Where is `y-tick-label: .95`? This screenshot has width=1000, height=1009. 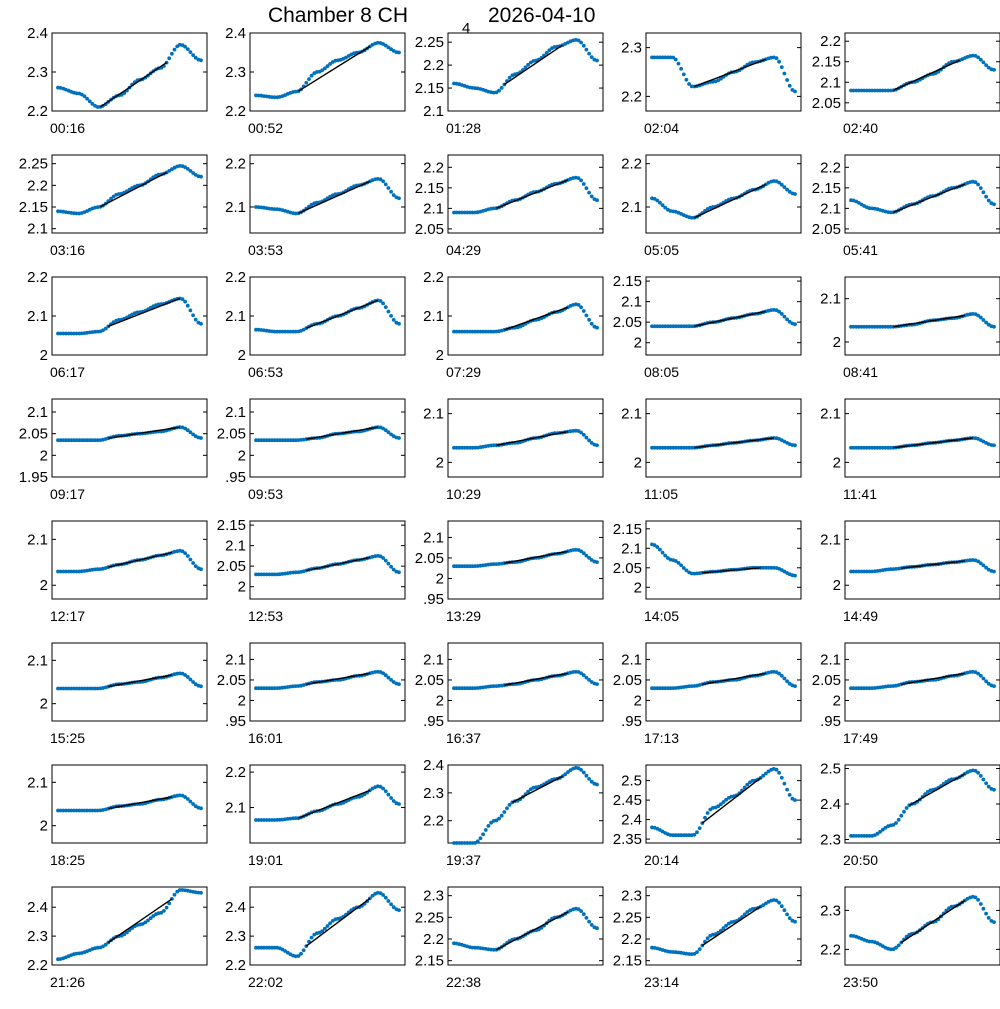
y-tick-label: .95 is located at coordinates (830, 721).